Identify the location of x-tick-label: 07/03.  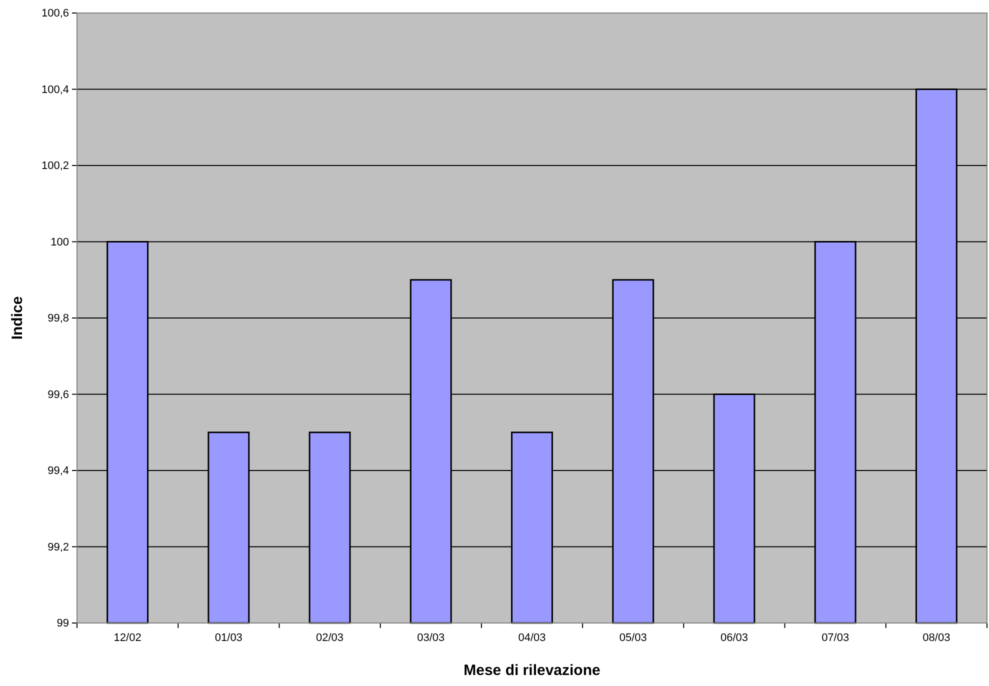
(836, 638).